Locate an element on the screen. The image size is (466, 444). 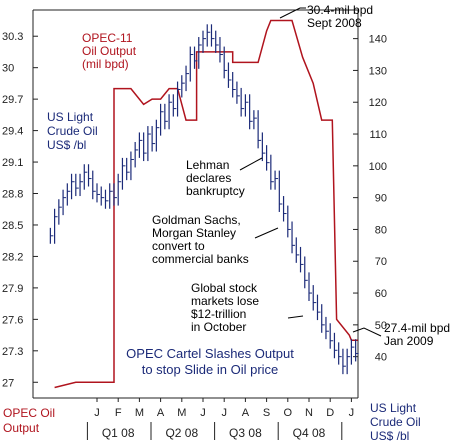
annotation-goldman-pointer is located at coordinates (266, 233).